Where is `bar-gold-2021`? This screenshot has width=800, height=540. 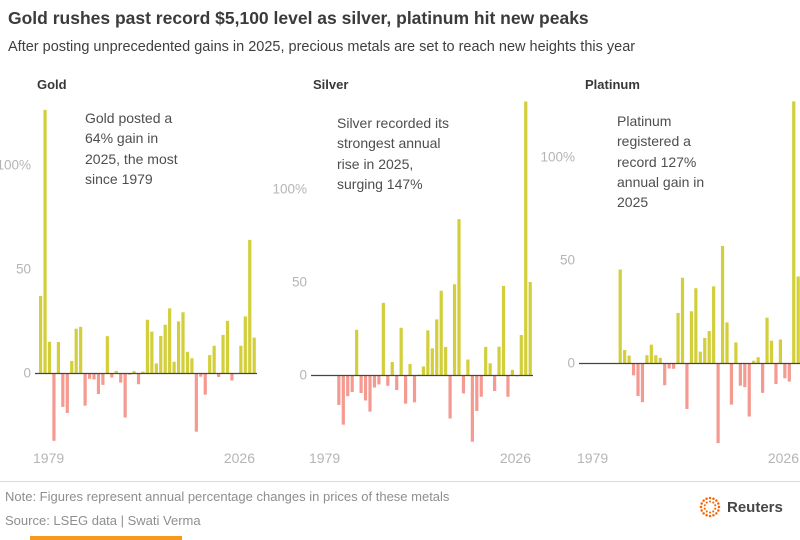
bar-gold-2021 is located at coordinates (232, 377).